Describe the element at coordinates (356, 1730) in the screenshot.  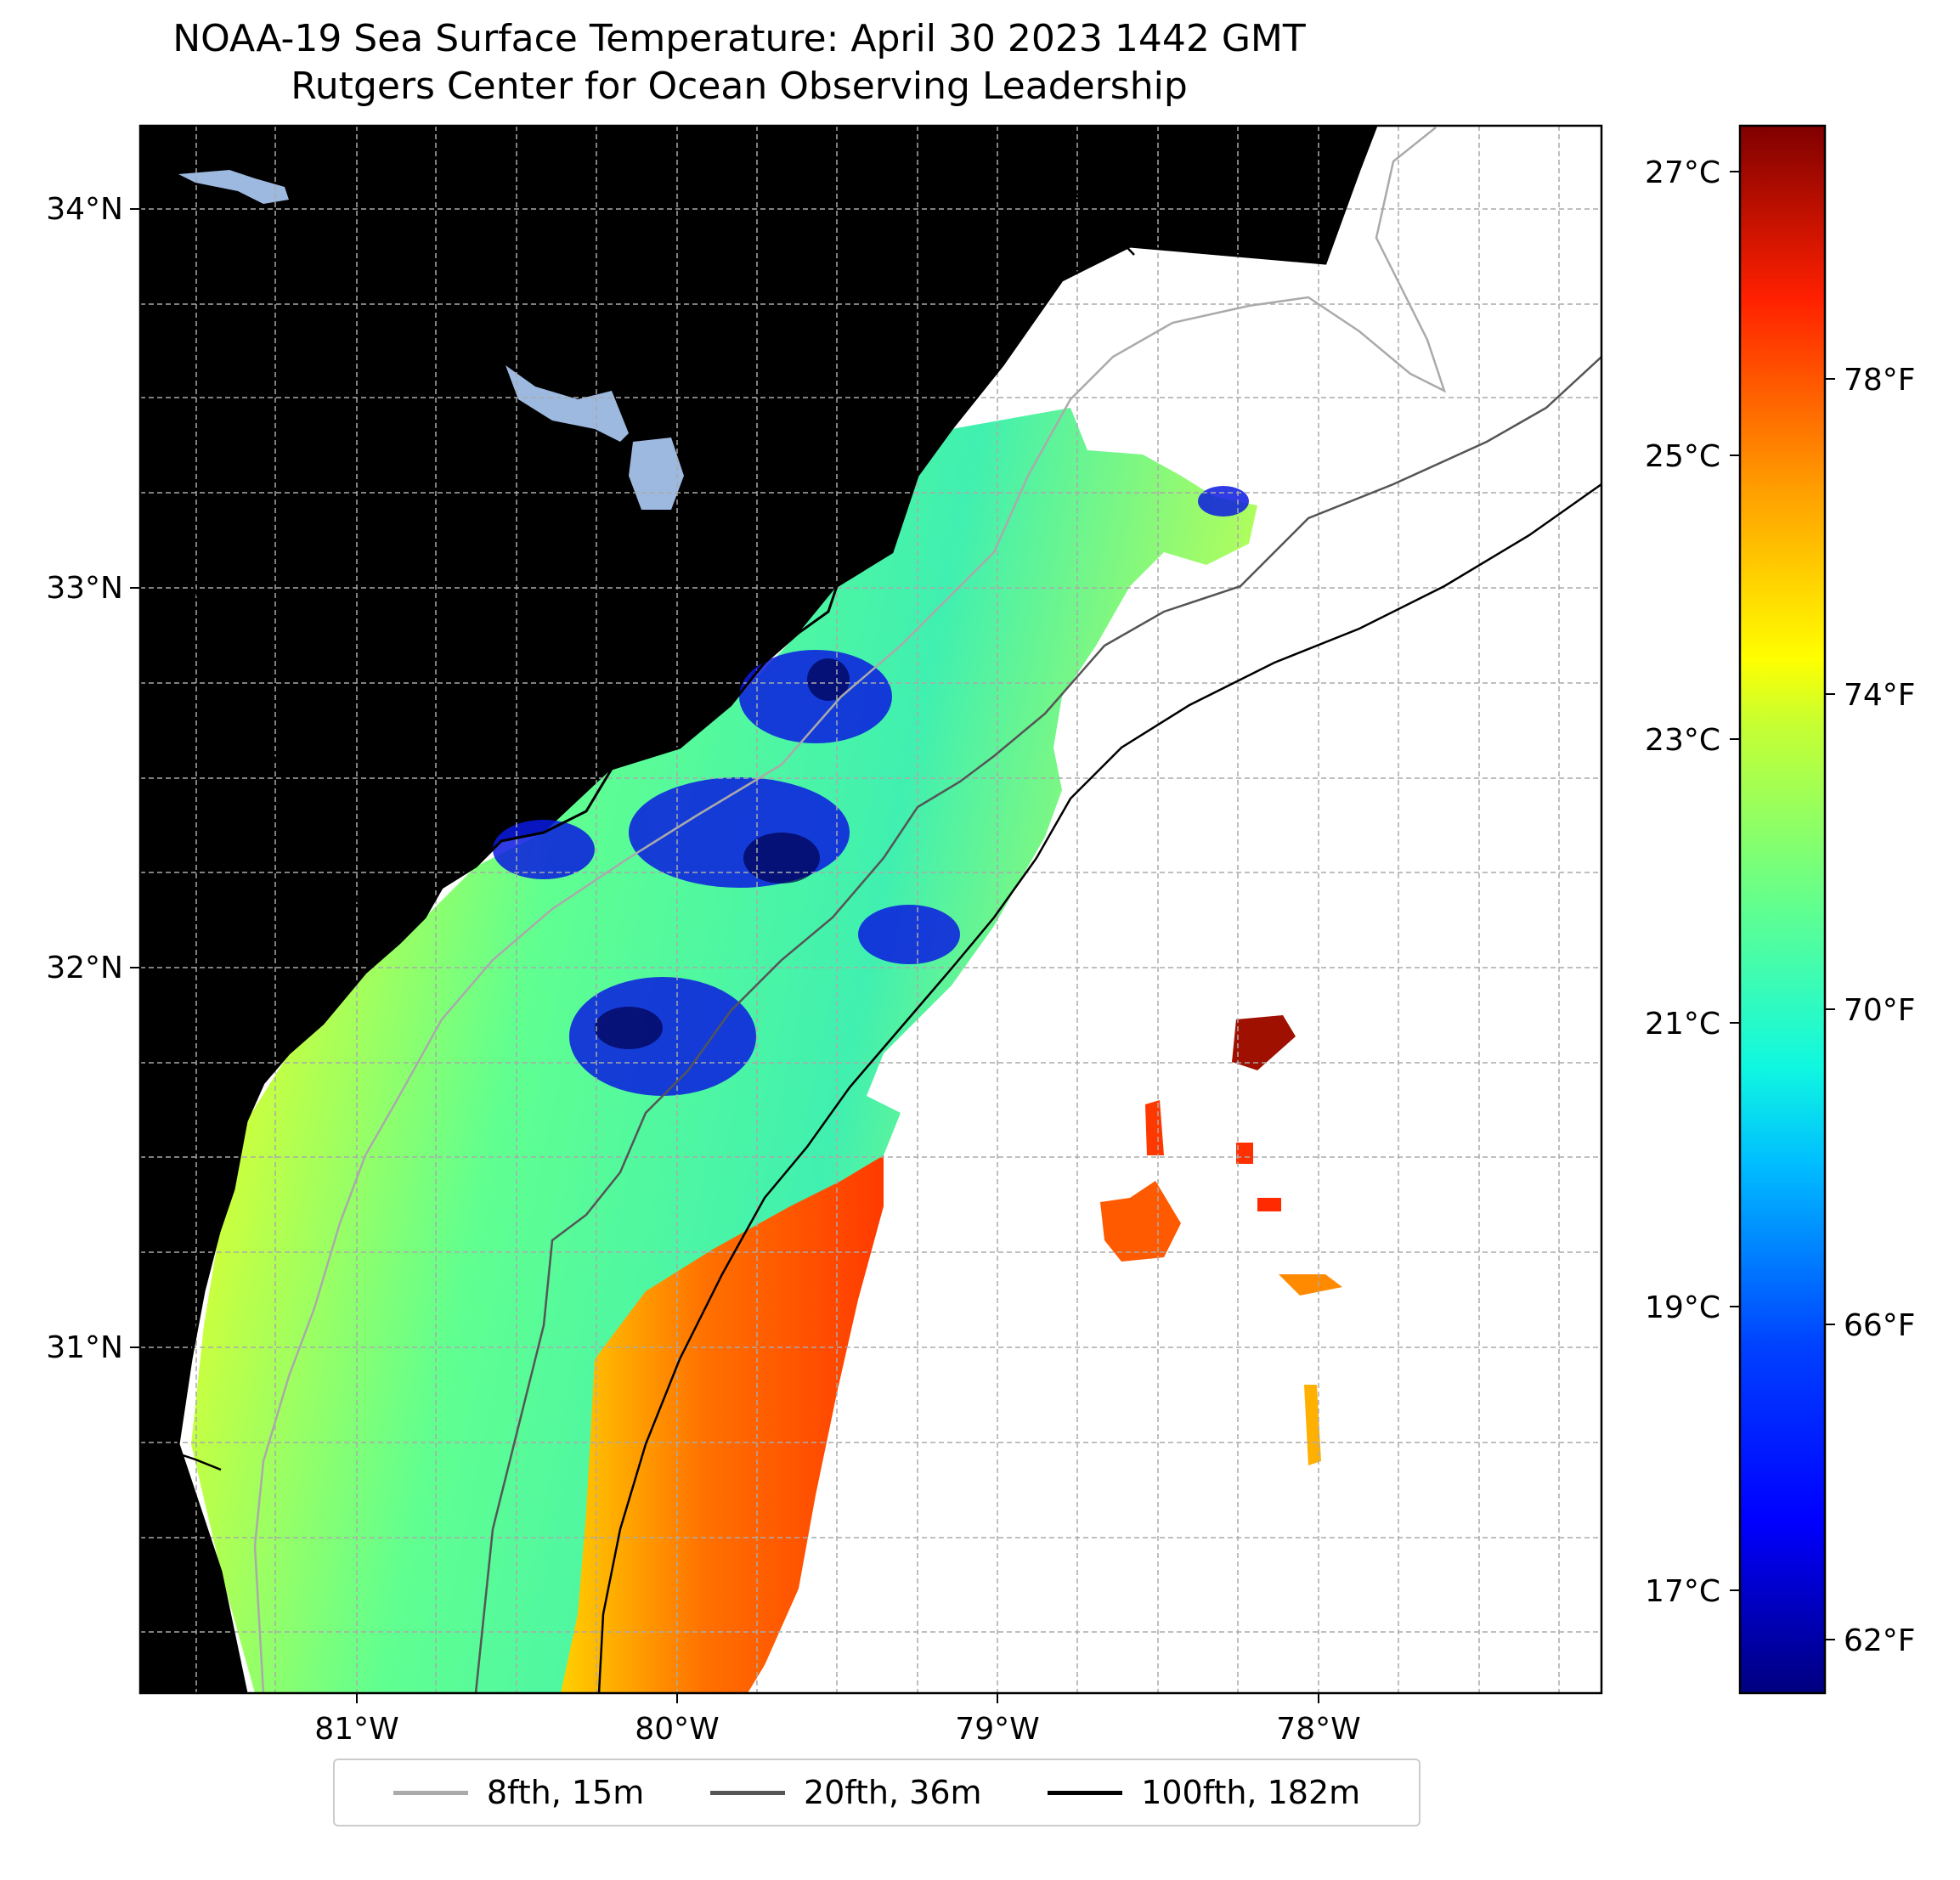
I see `lon-label-81: 81°W` at that location.